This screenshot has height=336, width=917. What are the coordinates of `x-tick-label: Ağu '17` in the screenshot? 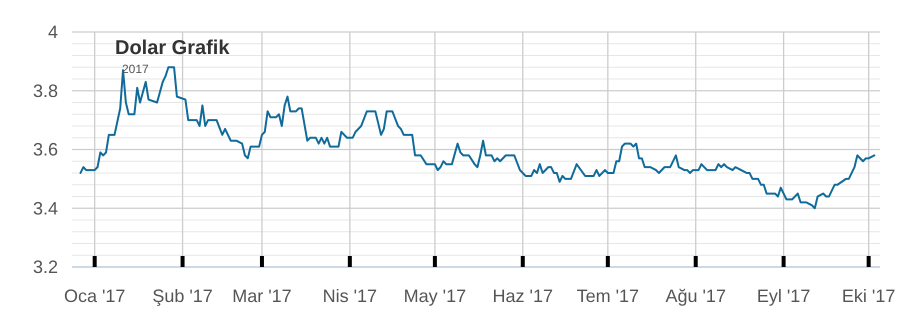 It's located at (695, 296).